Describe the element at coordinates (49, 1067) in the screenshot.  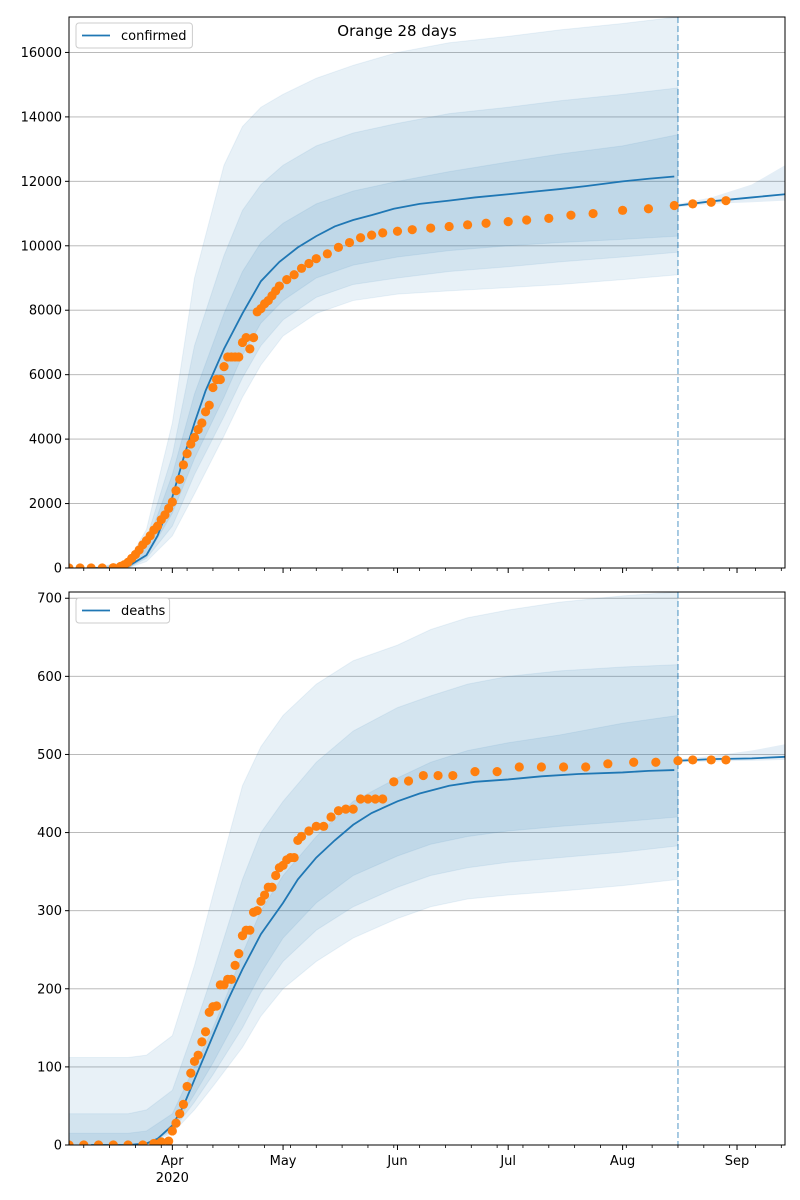
I see `y-tick-label: 100` at that location.